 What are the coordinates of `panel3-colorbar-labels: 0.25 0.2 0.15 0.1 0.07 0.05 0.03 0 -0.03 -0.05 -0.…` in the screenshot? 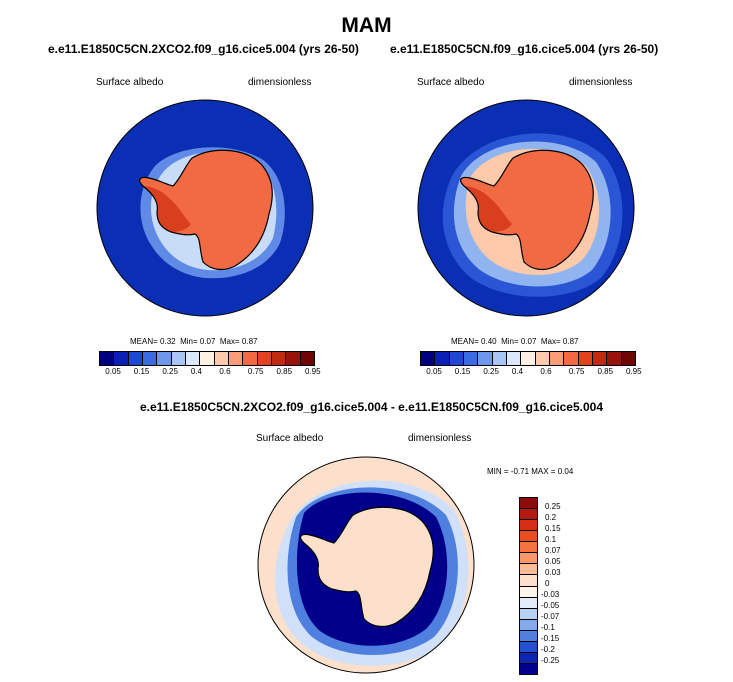 It's located at (561, 585).